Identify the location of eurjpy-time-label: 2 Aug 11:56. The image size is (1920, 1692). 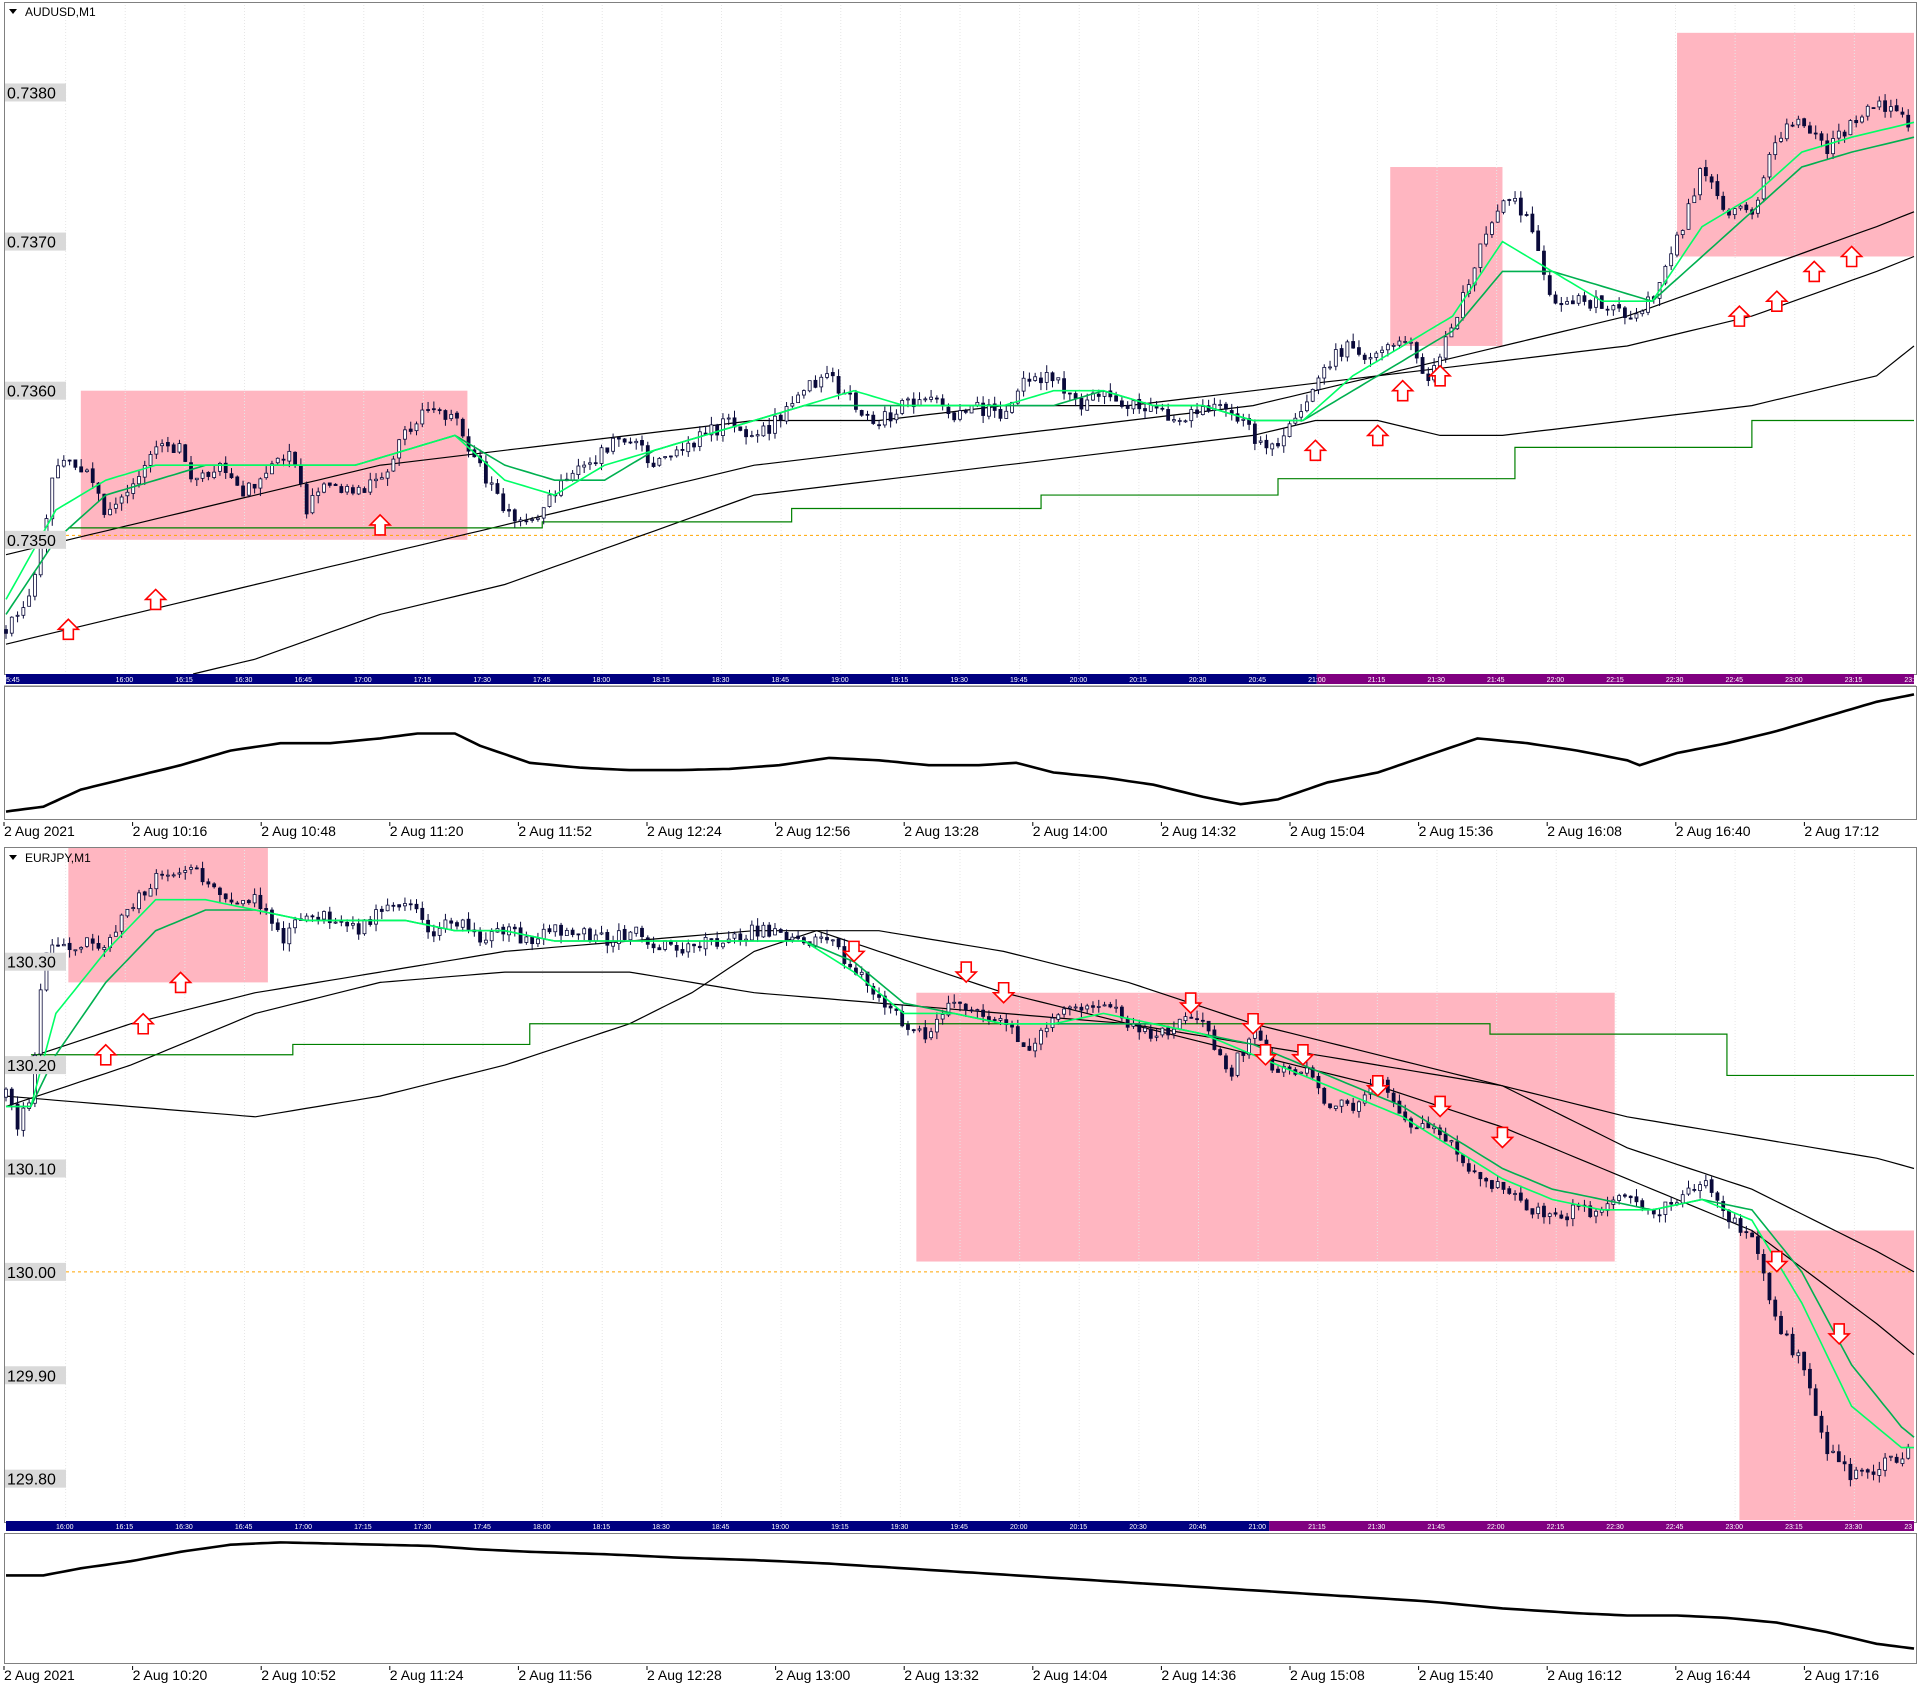
(555, 1675).